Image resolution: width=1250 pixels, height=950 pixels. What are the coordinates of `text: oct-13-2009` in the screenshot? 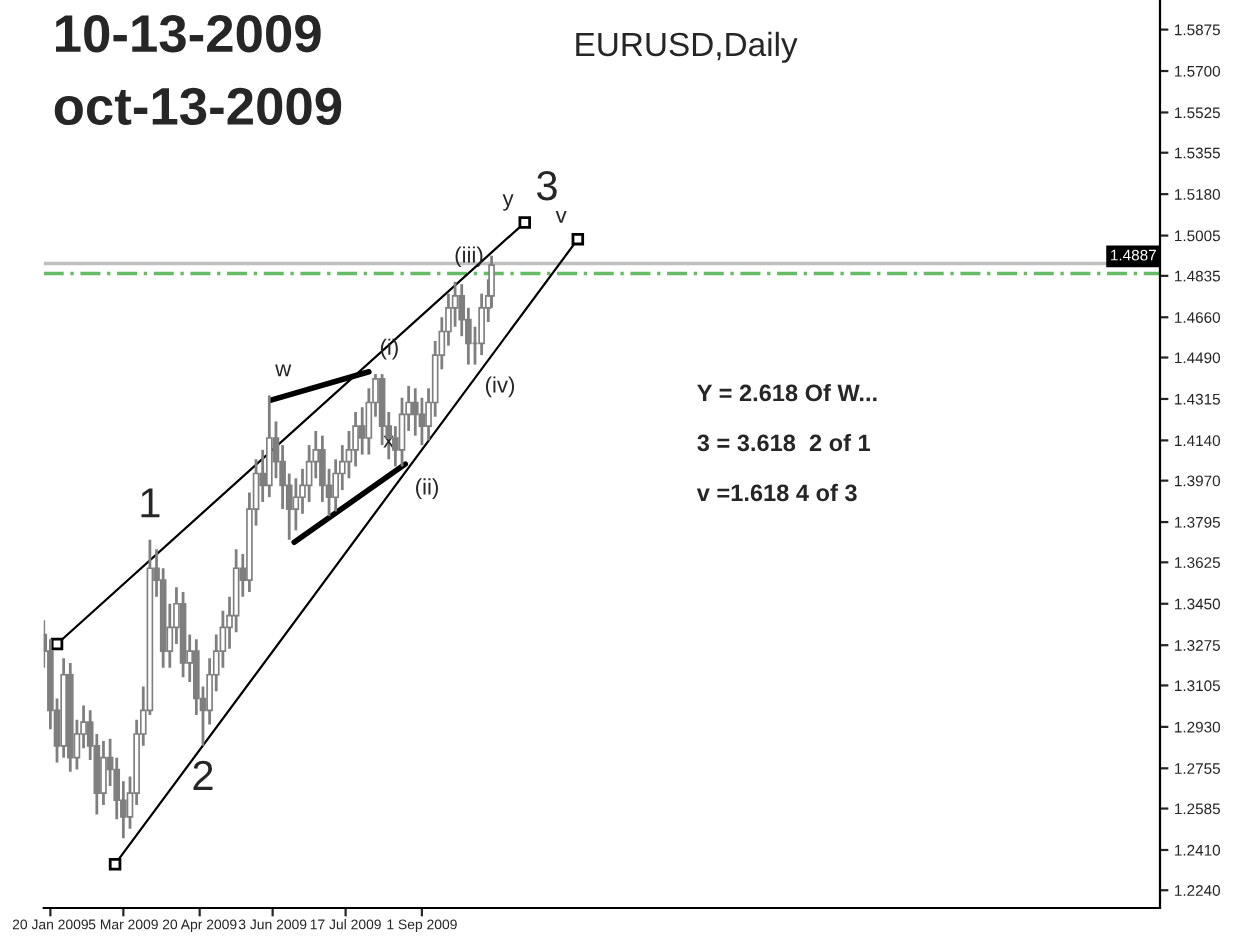 It's located at (198, 106).